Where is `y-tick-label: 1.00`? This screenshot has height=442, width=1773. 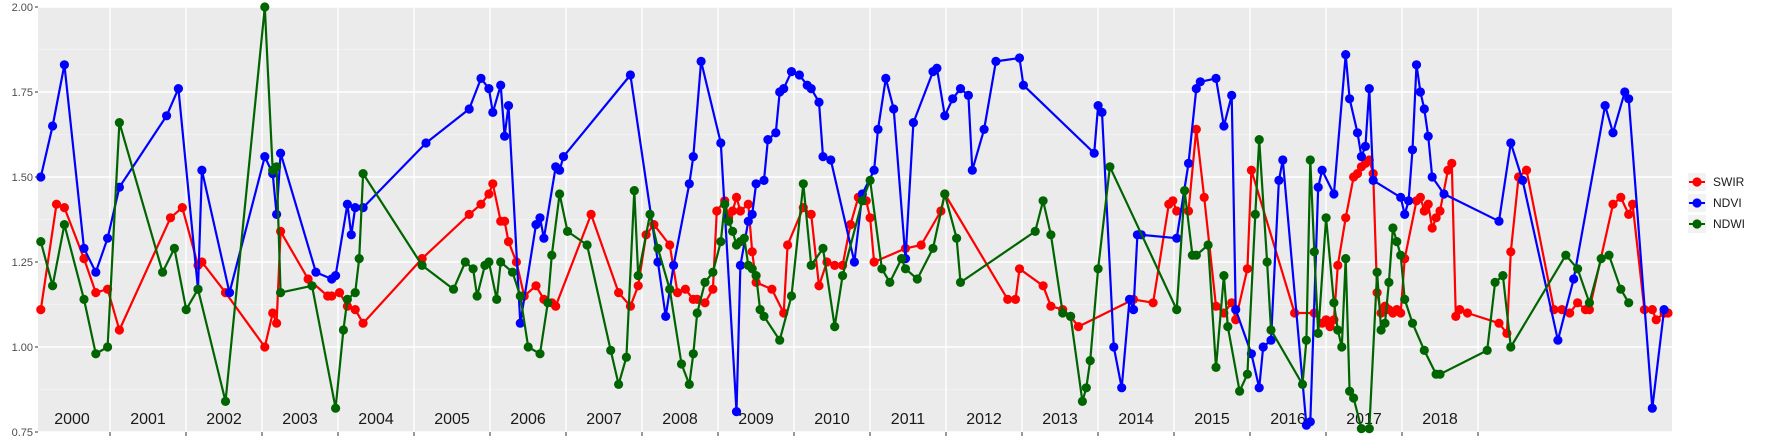
y-tick-label: 1.00 is located at coordinates (22, 348).